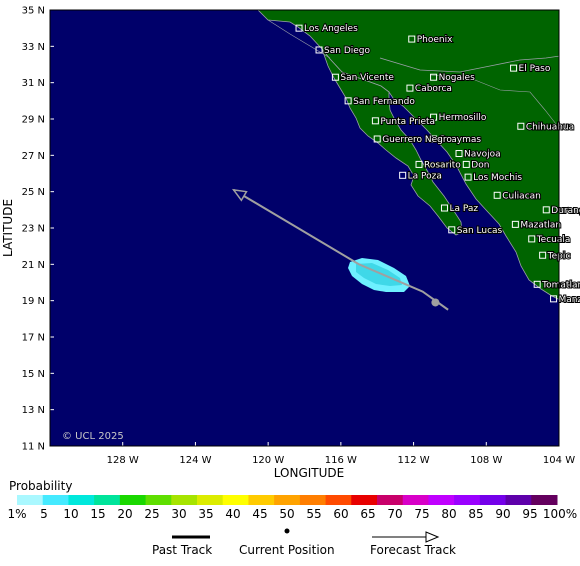 The height and width of the screenshot is (566, 580). Describe the element at coordinates (33, 156) in the screenshot. I see `lat-tick-label: 27 N` at that location.